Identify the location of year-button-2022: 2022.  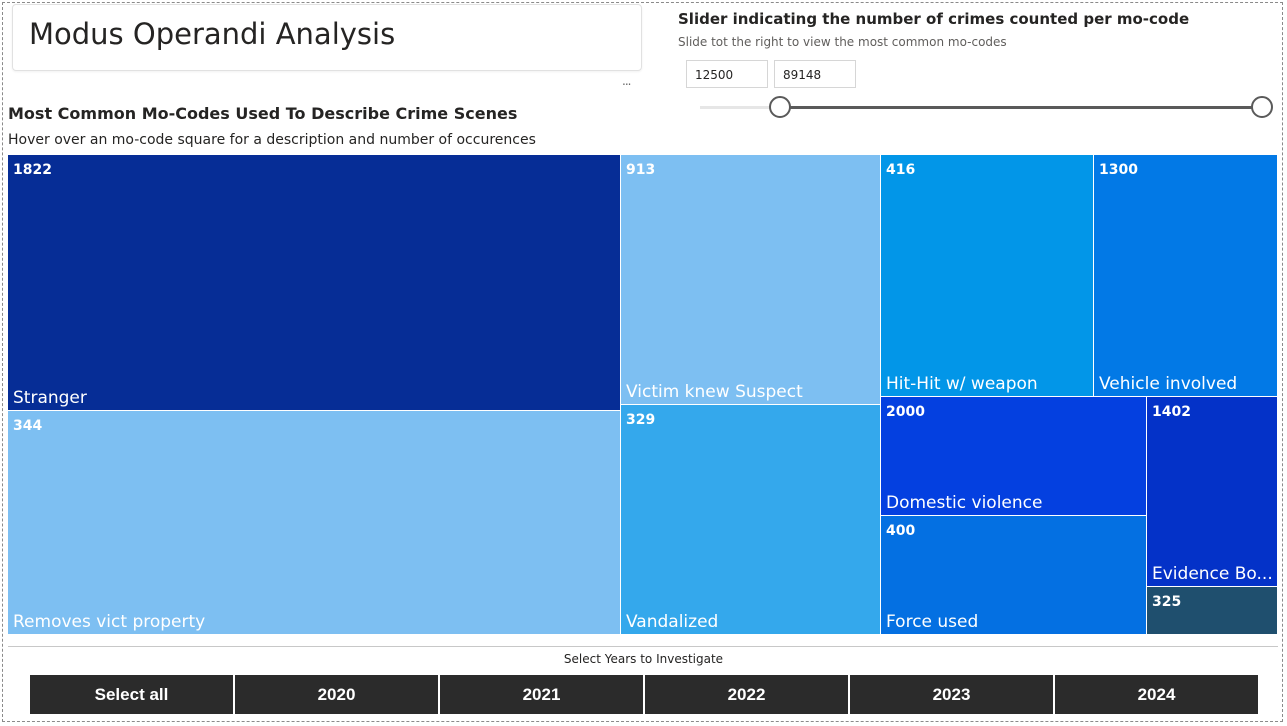
(746, 694).